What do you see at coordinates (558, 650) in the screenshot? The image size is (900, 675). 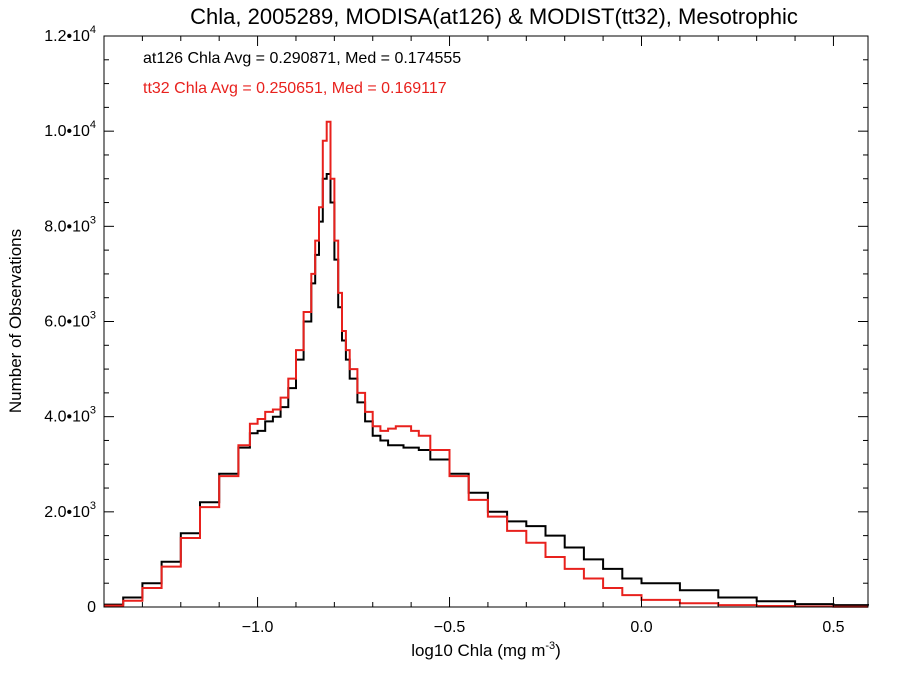 I see `x-axis-label-tail: )` at bounding box center [558, 650].